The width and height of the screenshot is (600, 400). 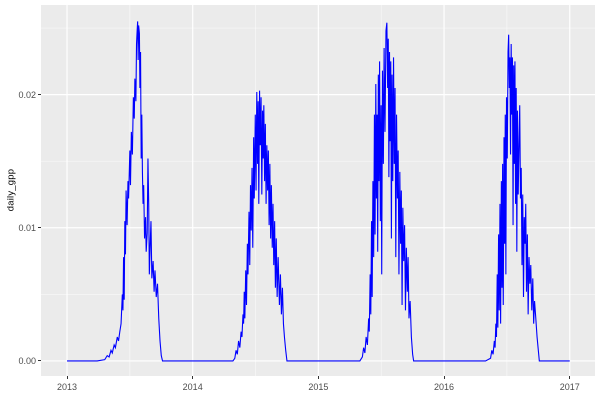 I want to click on y-axis-title: daily_gpp, so click(x=11, y=190).